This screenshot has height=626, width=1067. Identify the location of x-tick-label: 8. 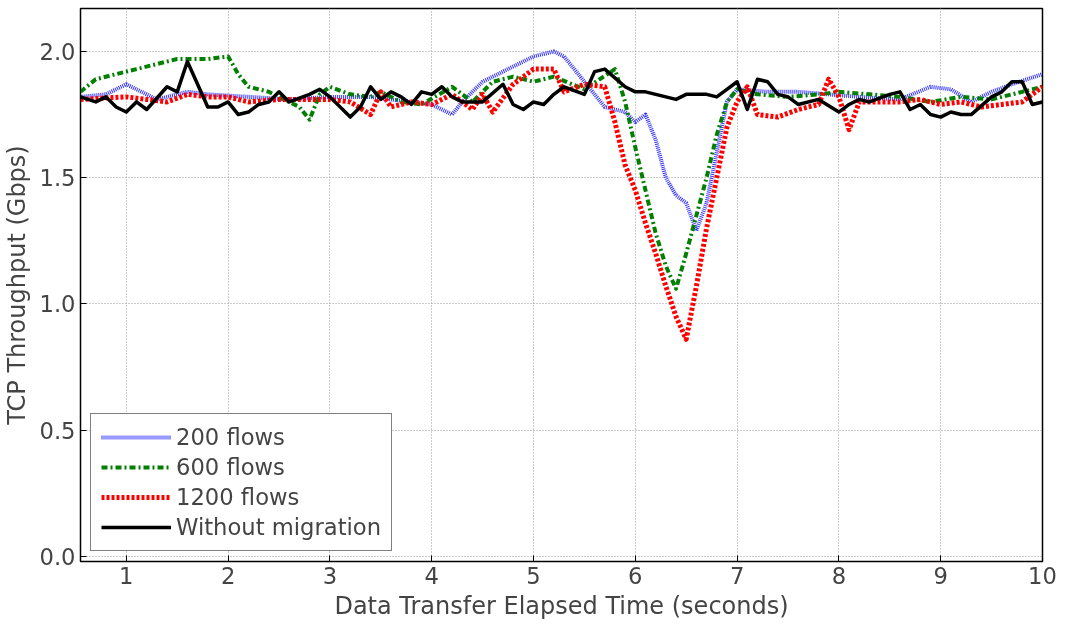
(839, 575).